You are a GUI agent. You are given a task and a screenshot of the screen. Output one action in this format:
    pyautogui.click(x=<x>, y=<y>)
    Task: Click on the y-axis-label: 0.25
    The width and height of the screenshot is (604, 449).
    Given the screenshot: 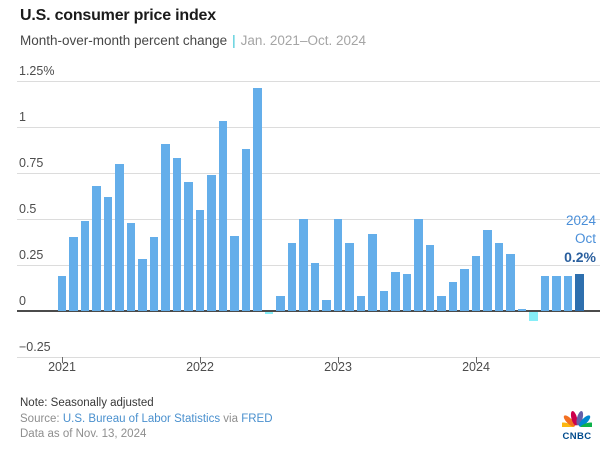 What is the action you would take?
    pyautogui.click(x=31, y=255)
    